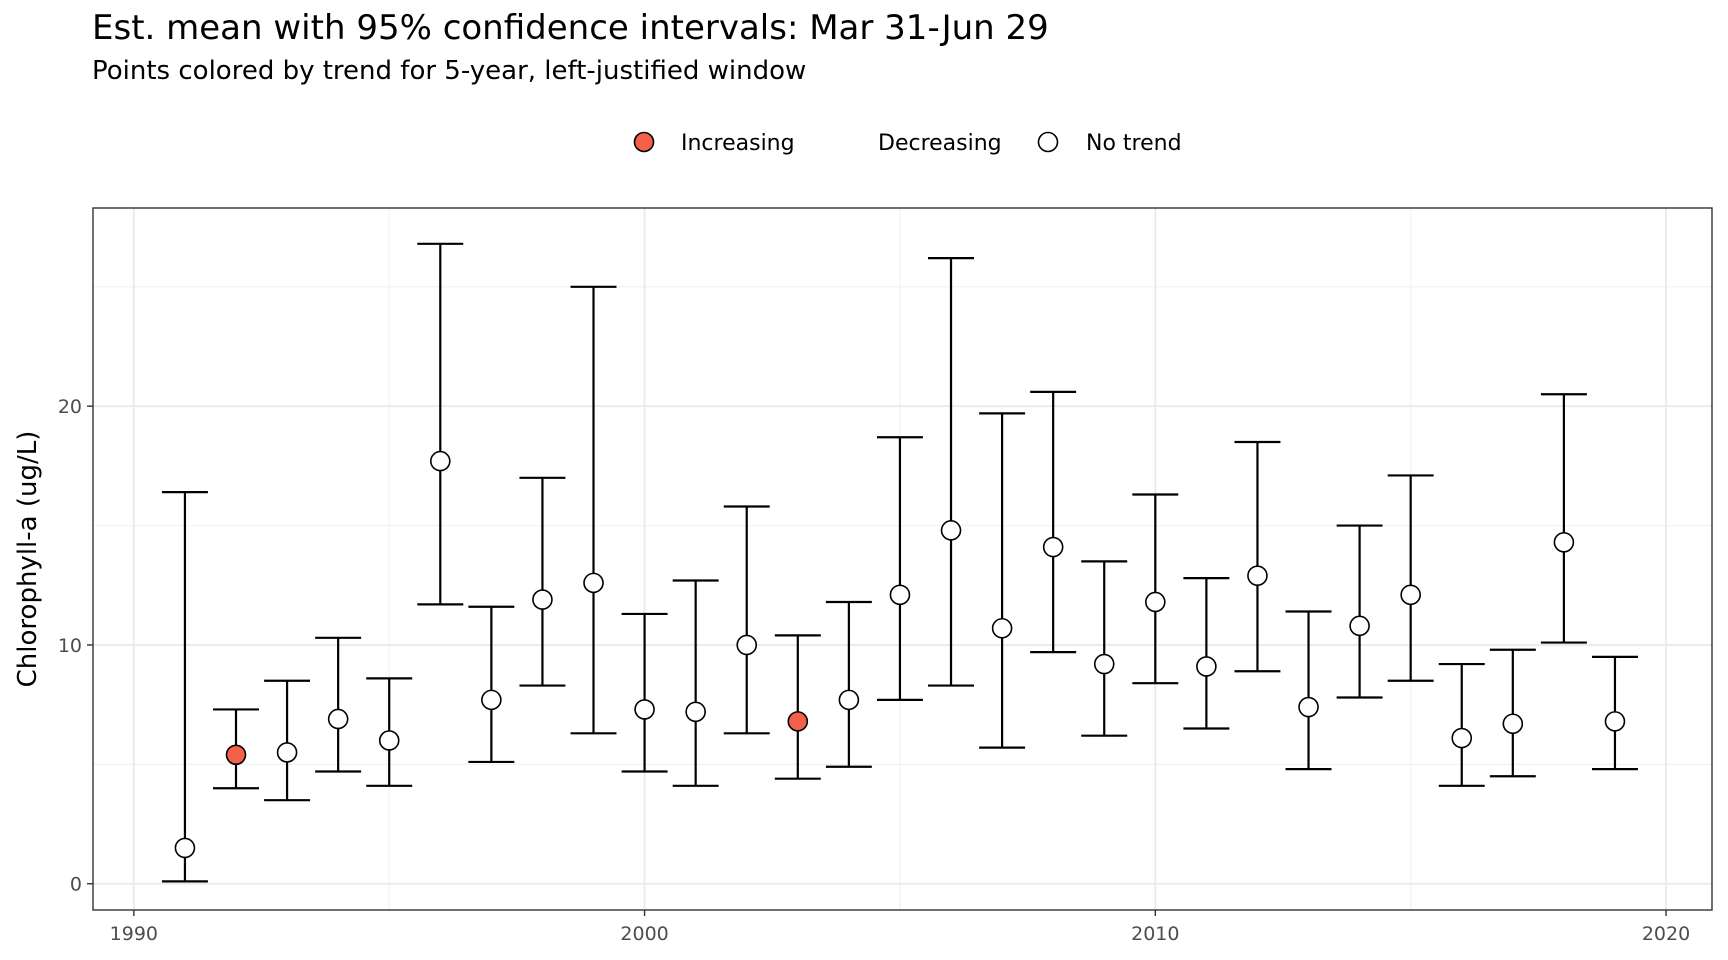 The image size is (1728, 960). What do you see at coordinates (1615, 721) in the screenshot?
I see `point-2019` at bounding box center [1615, 721].